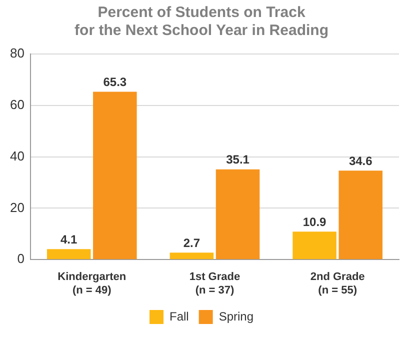  Describe the element at coordinates (17, 53) in the screenshot. I see `y-tick-label: 80` at that location.